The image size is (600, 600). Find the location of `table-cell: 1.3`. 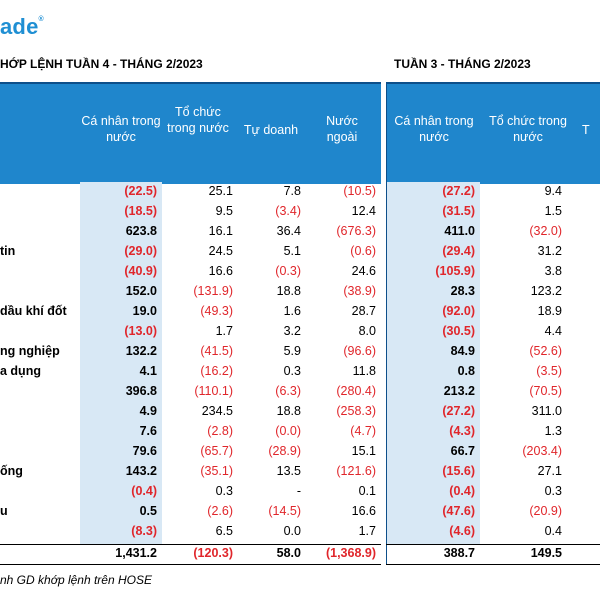

table-cell: 1.3 is located at coordinates (553, 431).